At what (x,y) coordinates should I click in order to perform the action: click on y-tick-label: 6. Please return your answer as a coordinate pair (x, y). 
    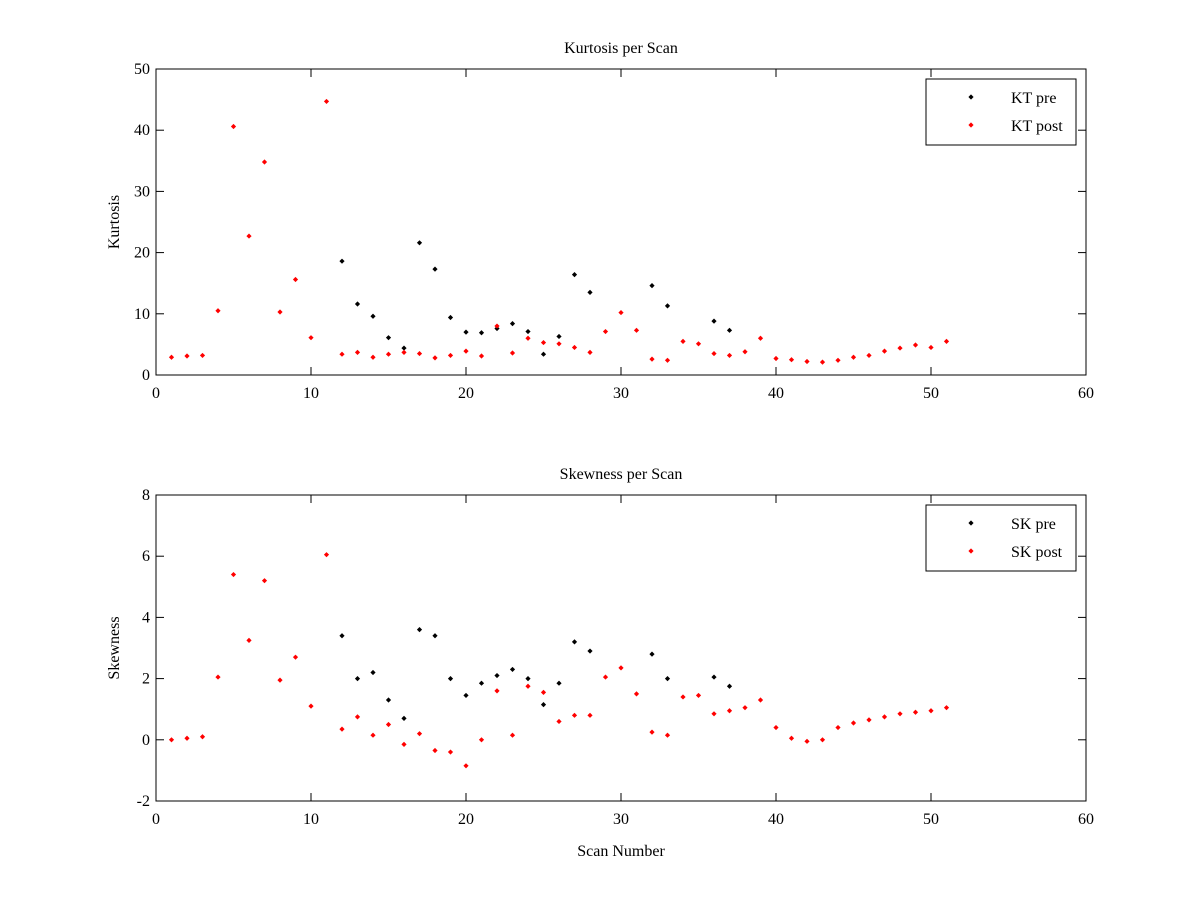
    Looking at the image, I should click on (146, 556).